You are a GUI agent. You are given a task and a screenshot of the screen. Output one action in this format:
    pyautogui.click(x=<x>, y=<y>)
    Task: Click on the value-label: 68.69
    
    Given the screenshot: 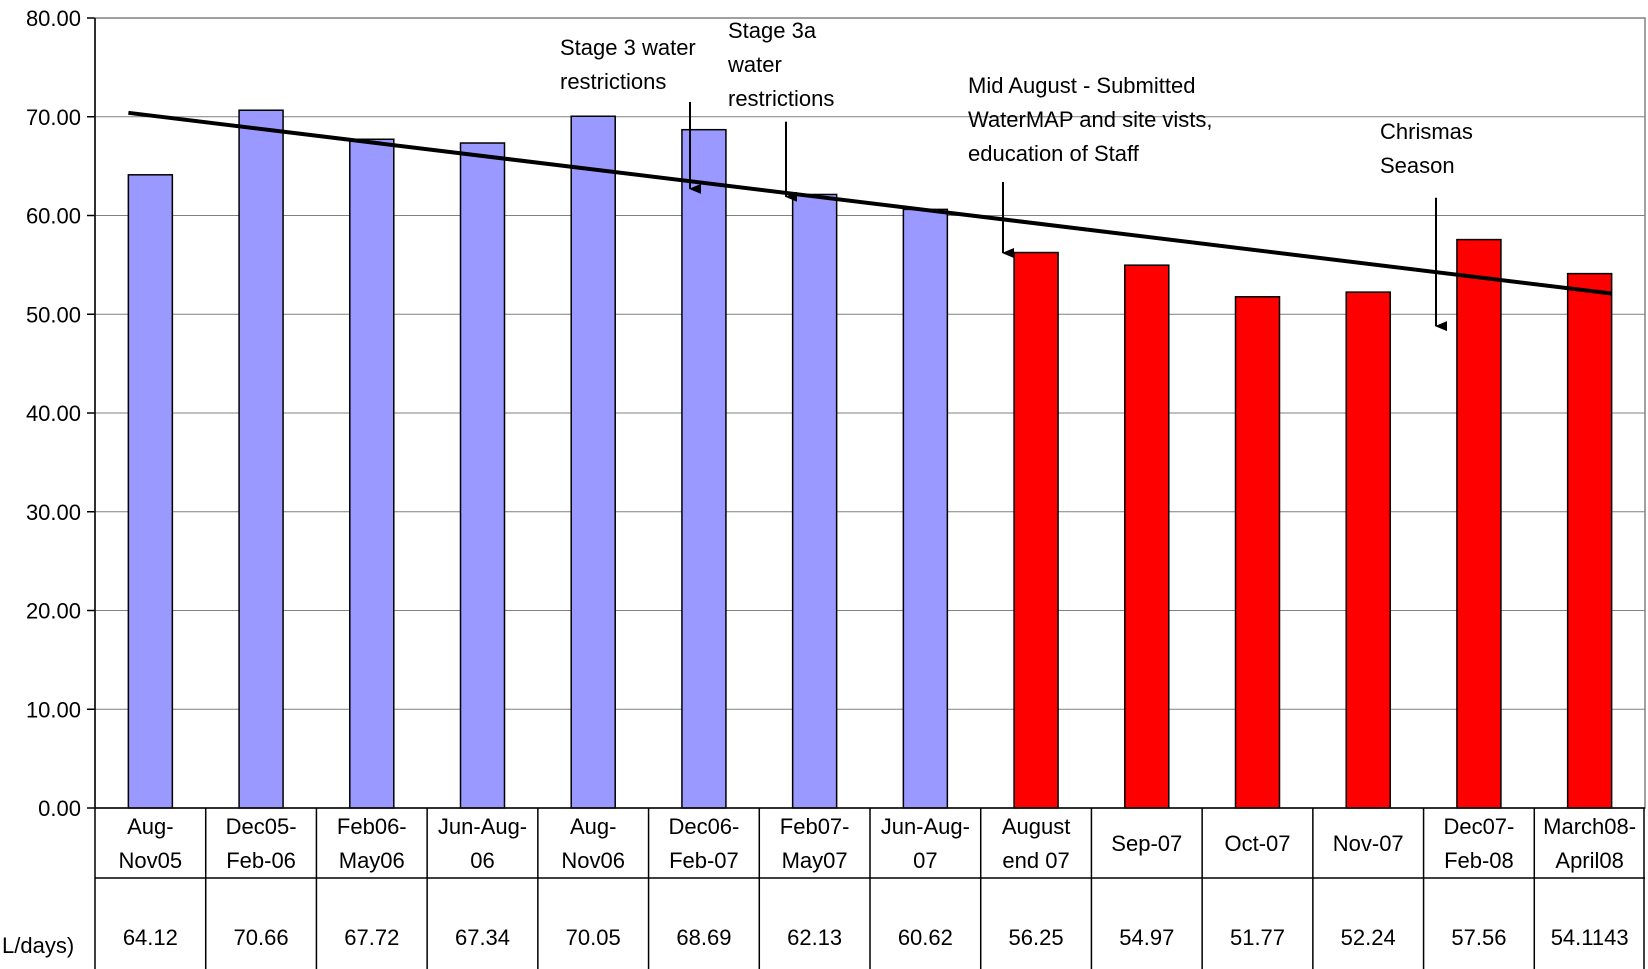 What is the action you would take?
    pyautogui.click(x=703, y=937)
    